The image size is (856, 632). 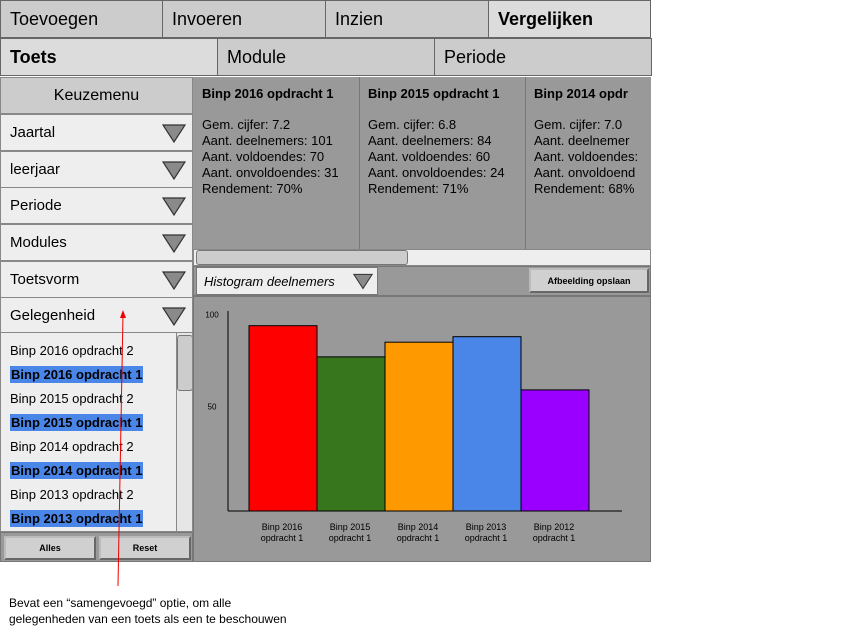 What do you see at coordinates (184, 363) in the screenshot?
I see `list-scrollbar-thumb` at bounding box center [184, 363].